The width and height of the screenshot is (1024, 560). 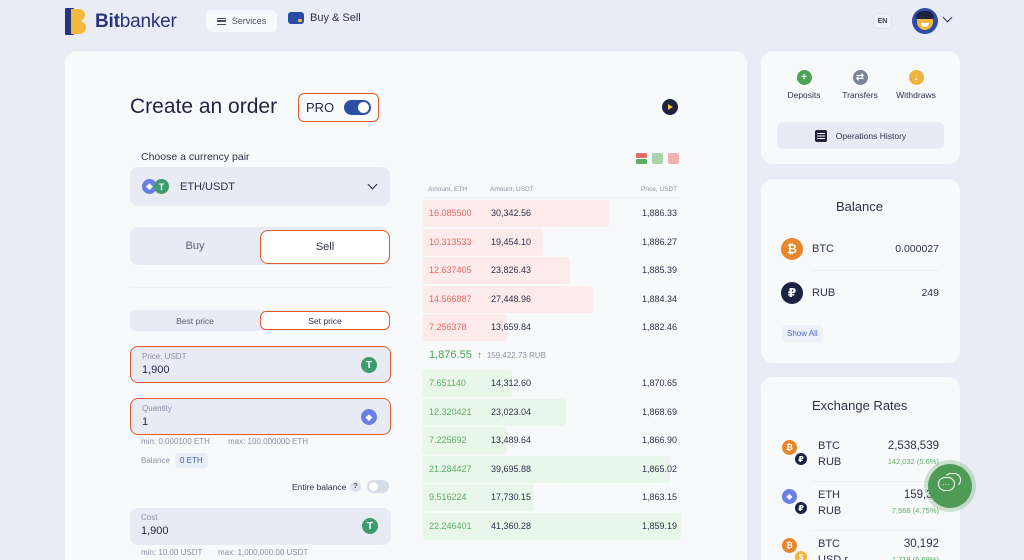 I want to click on buy-sell-link: Buy & Sell, so click(x=324, y=18).